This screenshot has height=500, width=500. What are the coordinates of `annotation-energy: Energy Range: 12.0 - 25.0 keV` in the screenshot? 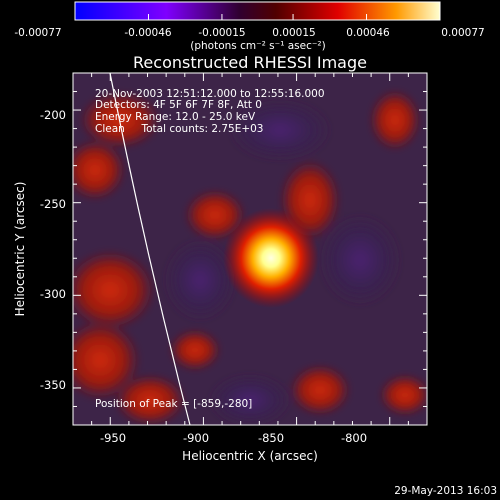 It's located at (175, 117).